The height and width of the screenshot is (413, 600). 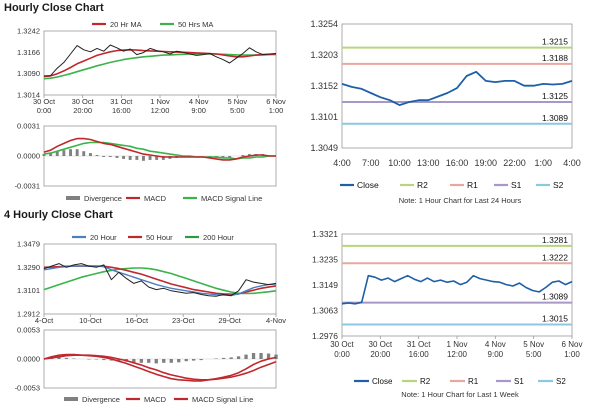 I want to click on four-hourly-price-x-tick-label: 23-Oct, so click(x=183, y=320).